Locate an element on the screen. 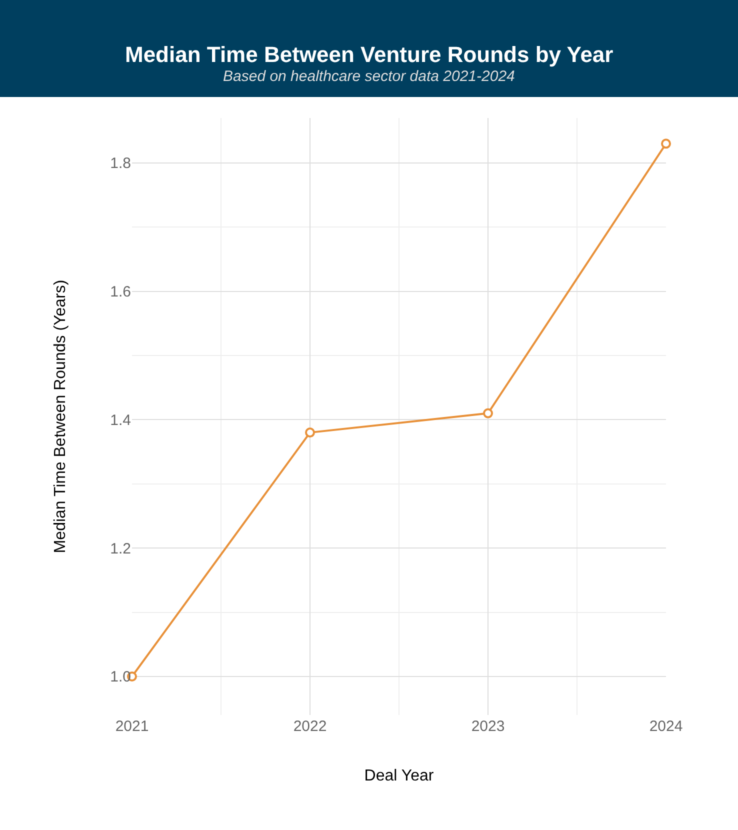  x-tick-label: 2023 is located at coordinates (488, 726).